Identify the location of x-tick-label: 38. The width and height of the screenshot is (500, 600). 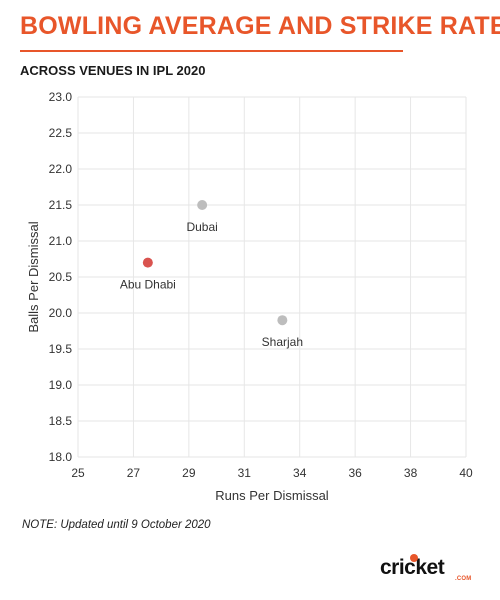
(411, 473).